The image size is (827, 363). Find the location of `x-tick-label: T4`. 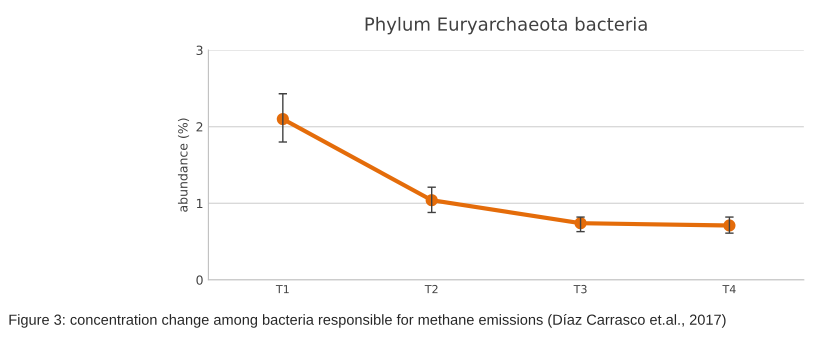

x-tick-label: T4 is located at coordinates (729, 289).